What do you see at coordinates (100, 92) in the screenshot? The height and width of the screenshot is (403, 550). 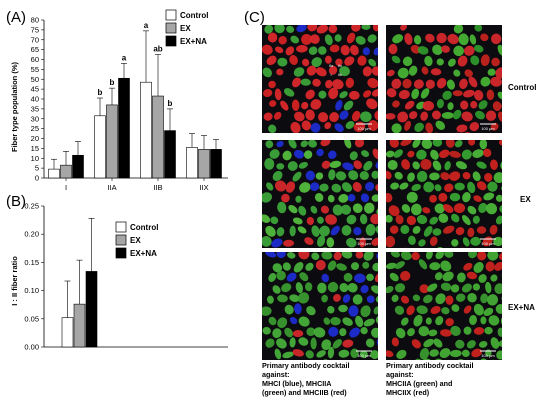 I see `chart-a-significance-label: b` at bounding box center [100, 92].